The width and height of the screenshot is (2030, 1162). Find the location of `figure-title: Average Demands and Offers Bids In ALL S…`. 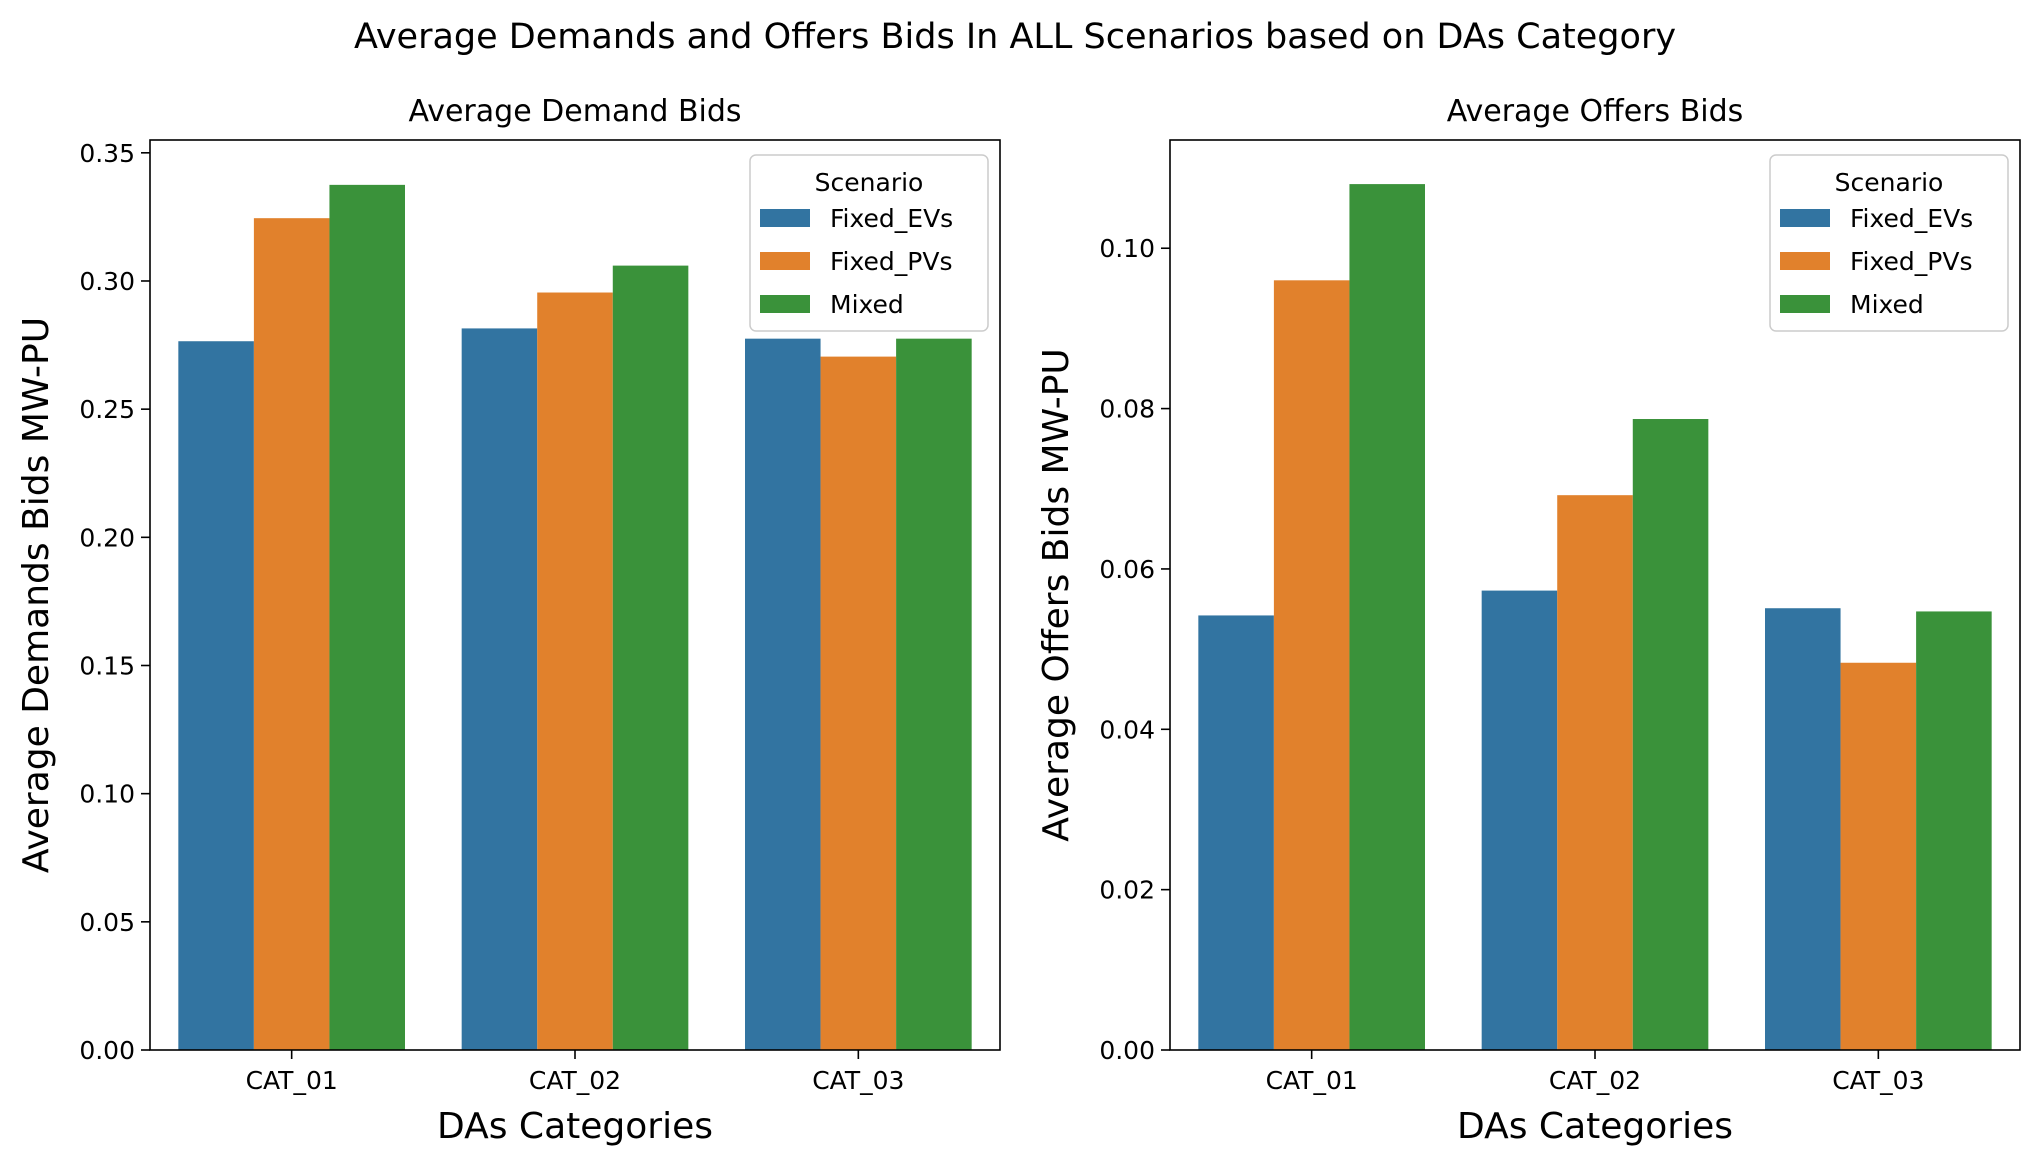

figure-title: Average Demands and Offers Bids In ALL S… is located at coordinates (1015, 37).